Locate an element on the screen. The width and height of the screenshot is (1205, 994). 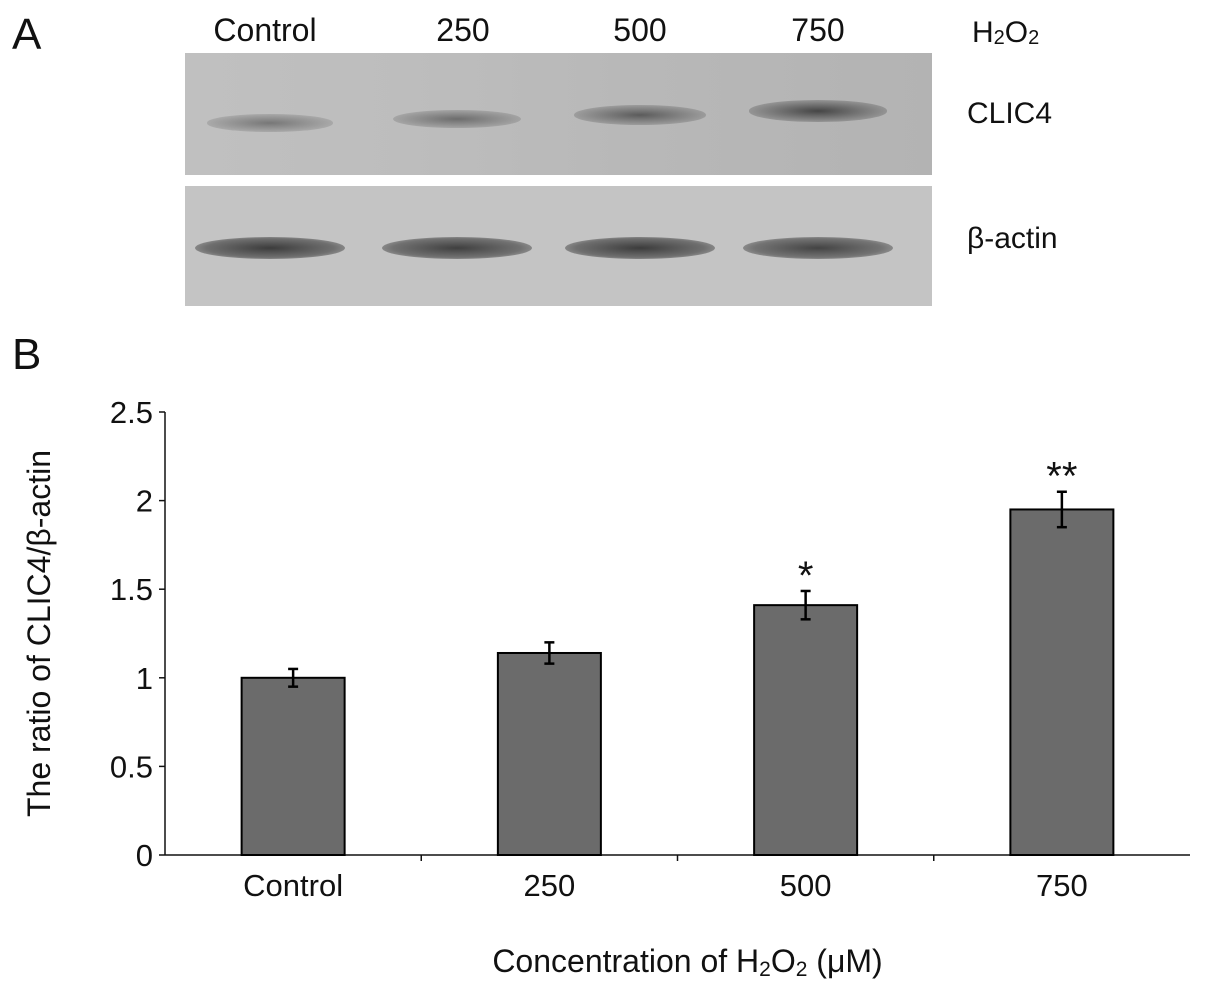
y-tick-label: 1 is located at coordinates (144, 678).